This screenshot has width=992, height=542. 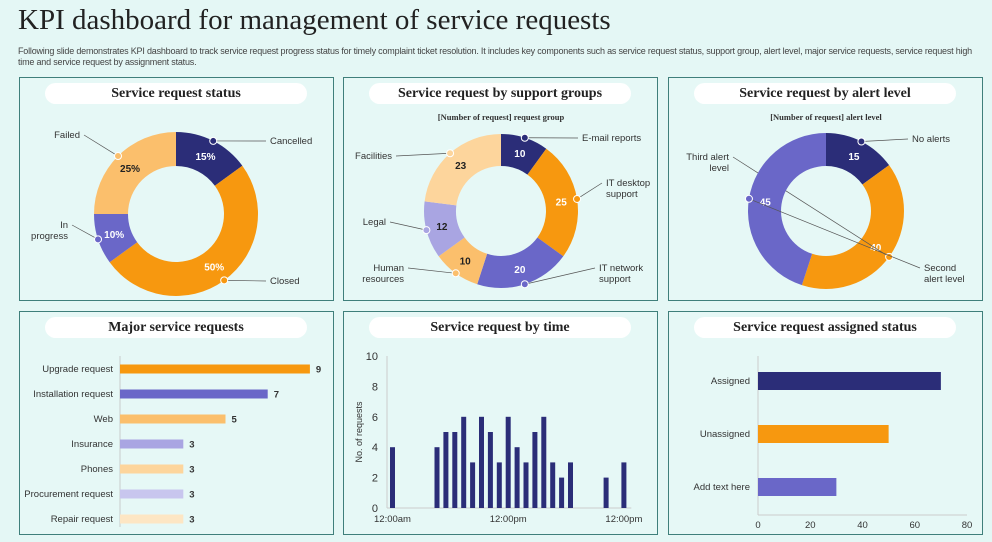 What do you see at coordinates (444, 229) in the screenshot?
I see `donut-slice-legal` at bounding box center [444, 229].